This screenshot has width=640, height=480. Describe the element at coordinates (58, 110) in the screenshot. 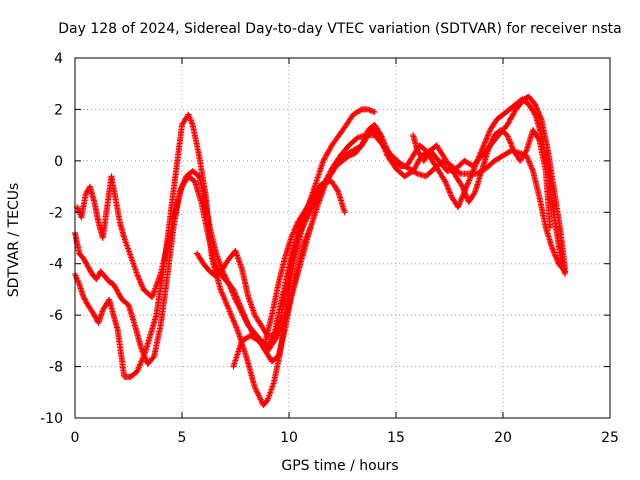

I see `y-tick-label: 2` at that location.